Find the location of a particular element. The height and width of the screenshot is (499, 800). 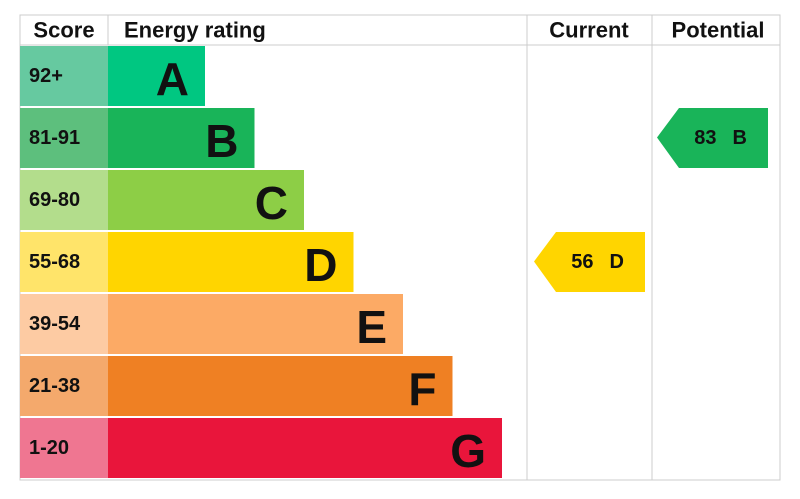

rating-letter: B is located at coordinates (221, 141).